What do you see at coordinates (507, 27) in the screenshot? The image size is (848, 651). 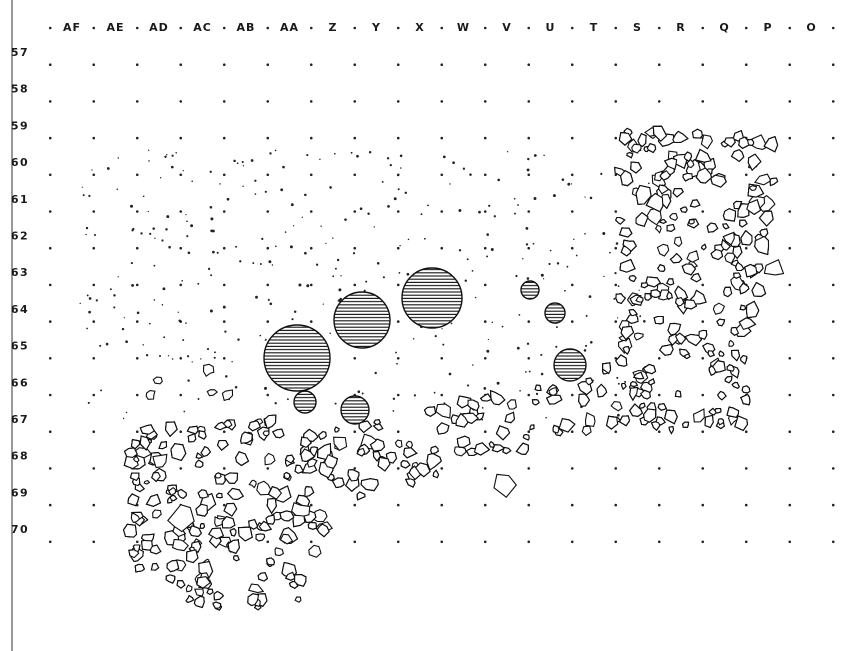 I see `column-label-v: V` at bounding box center [507, 27].